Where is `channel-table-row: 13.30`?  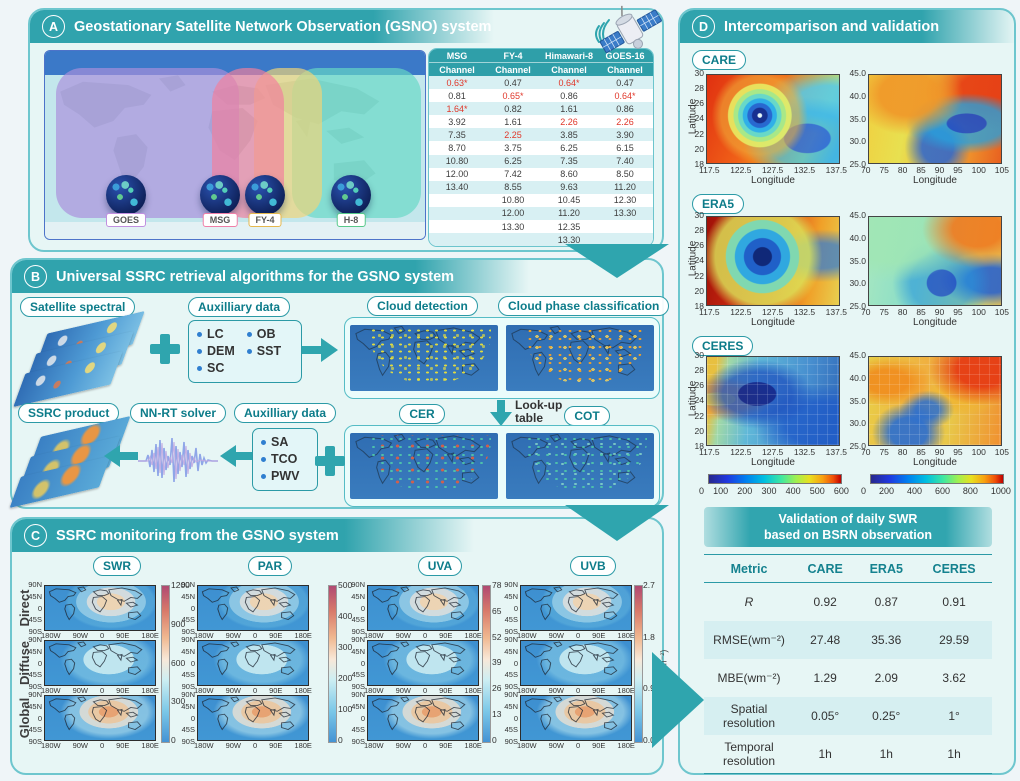
channel-table-row: 13.30 is located at coordinates (541, 239).